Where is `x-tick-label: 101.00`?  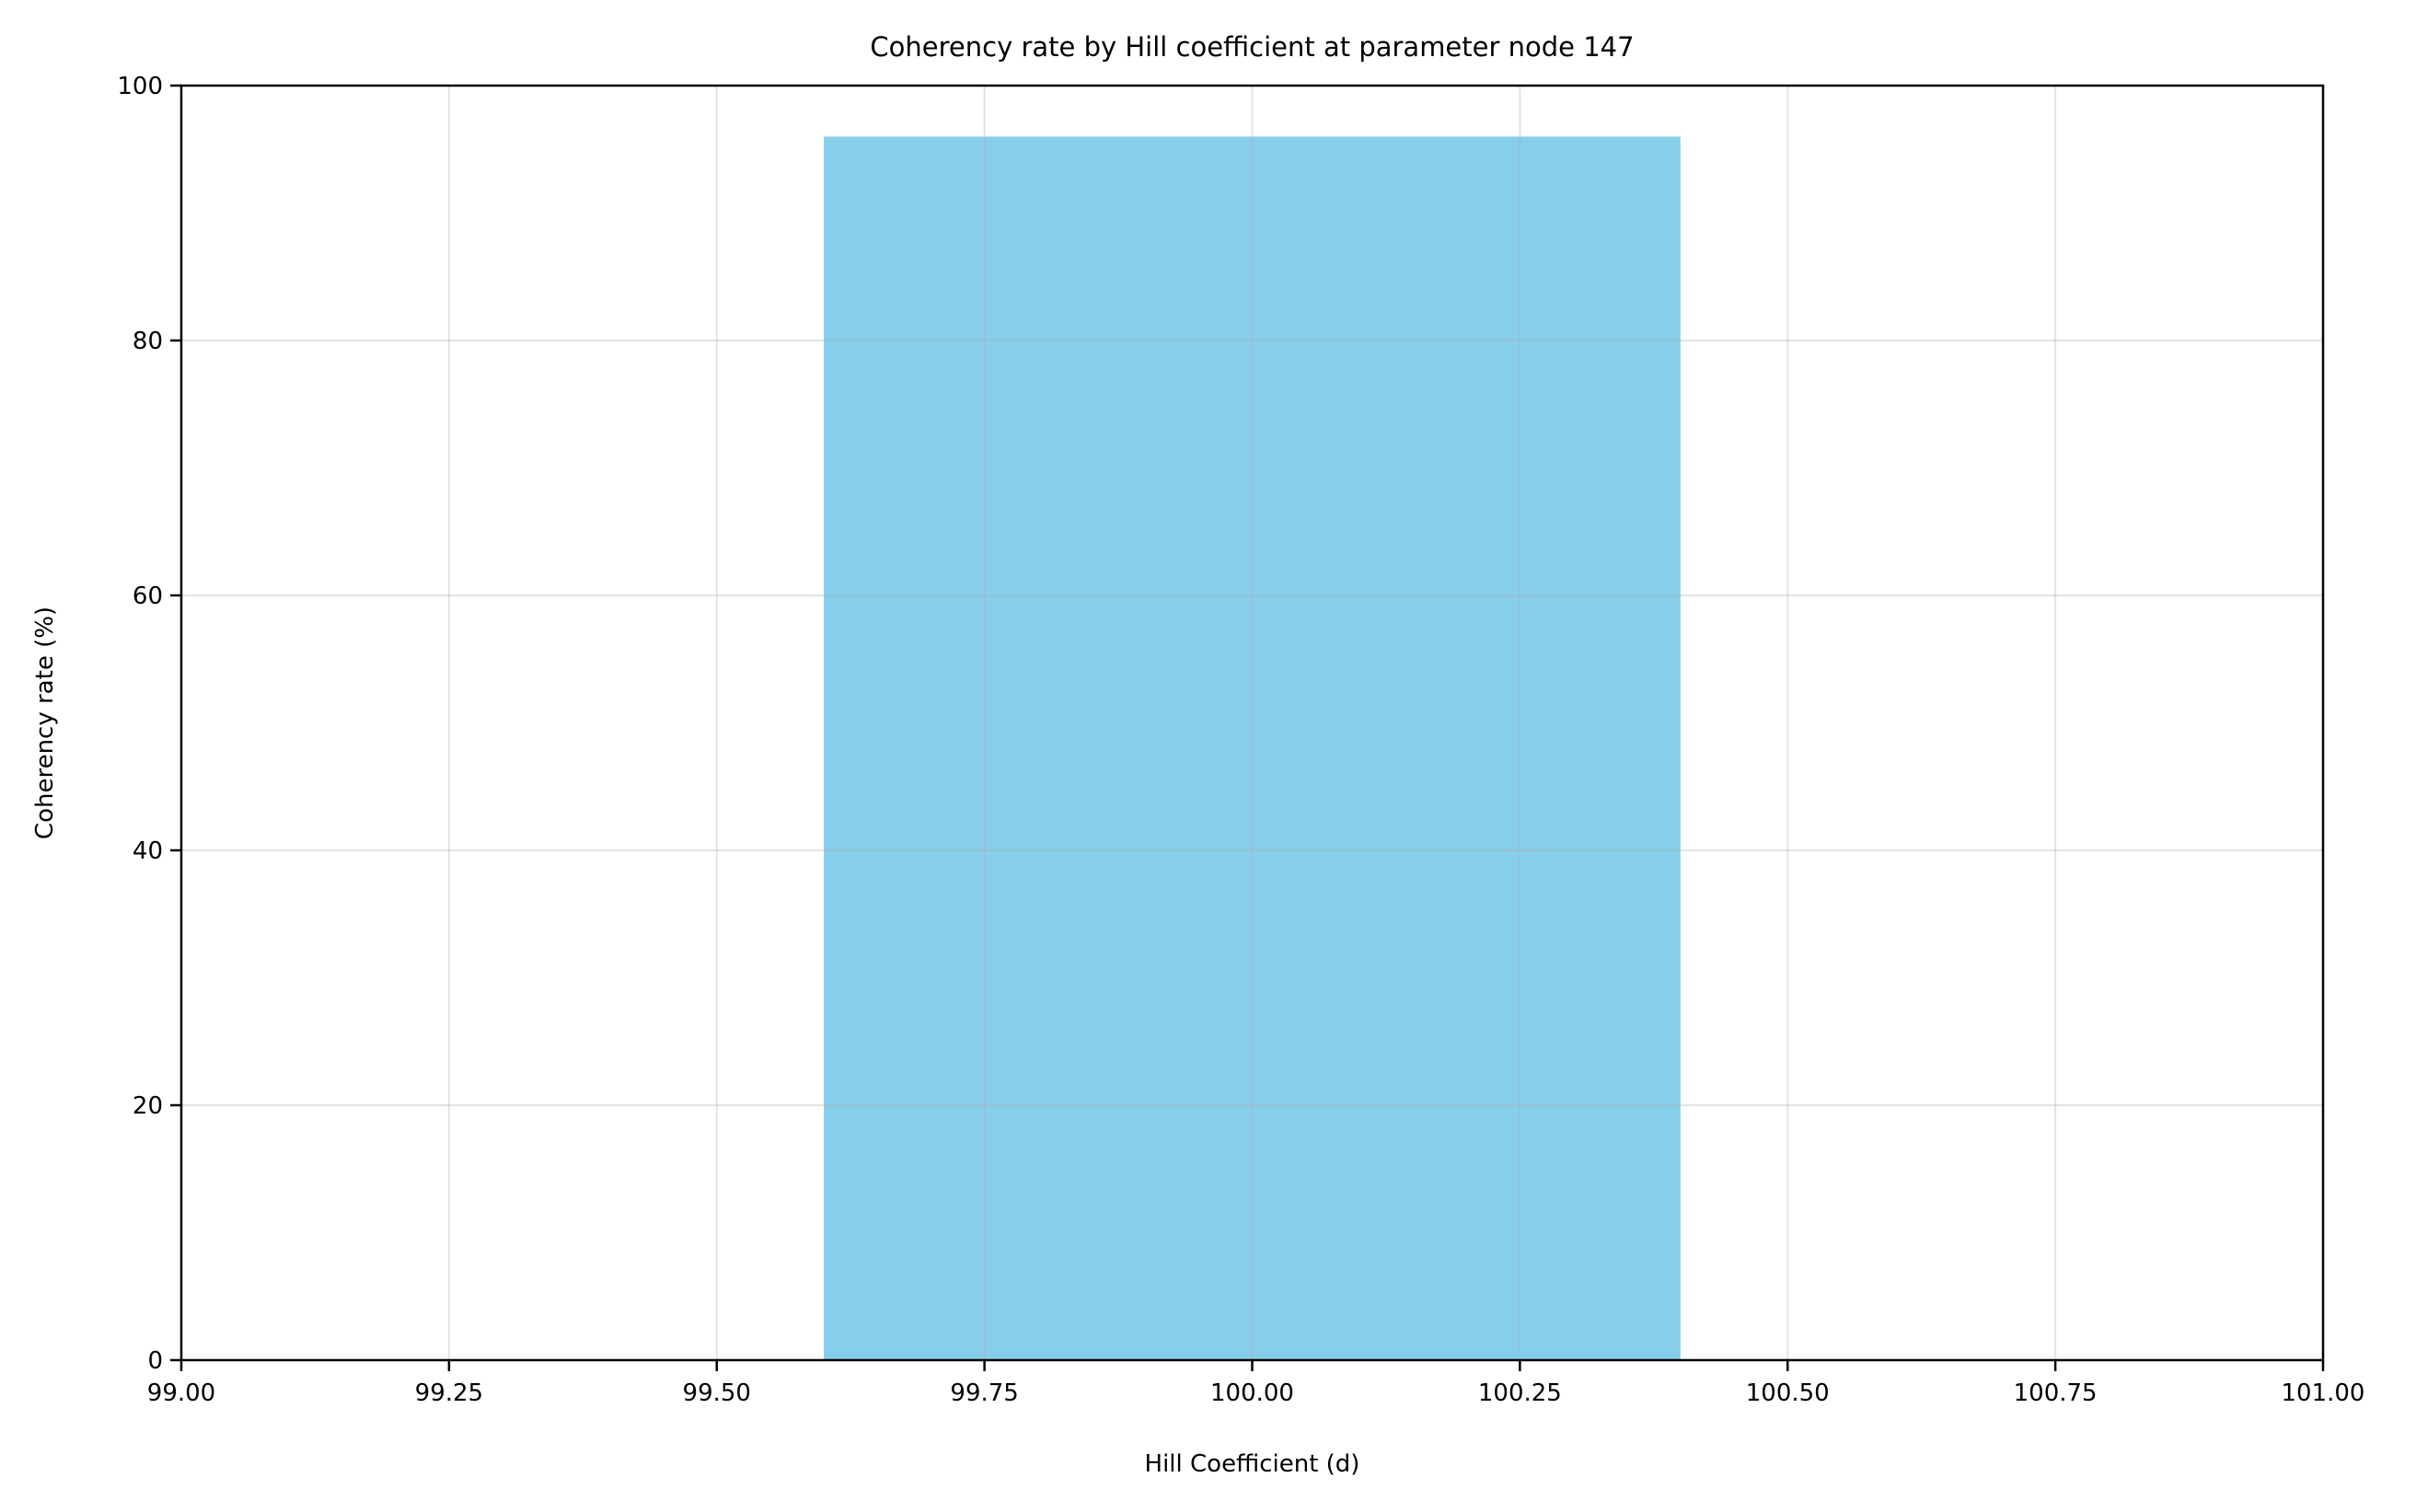
x-tick-label: 101.00 is located at coordinates (2323, 1393).